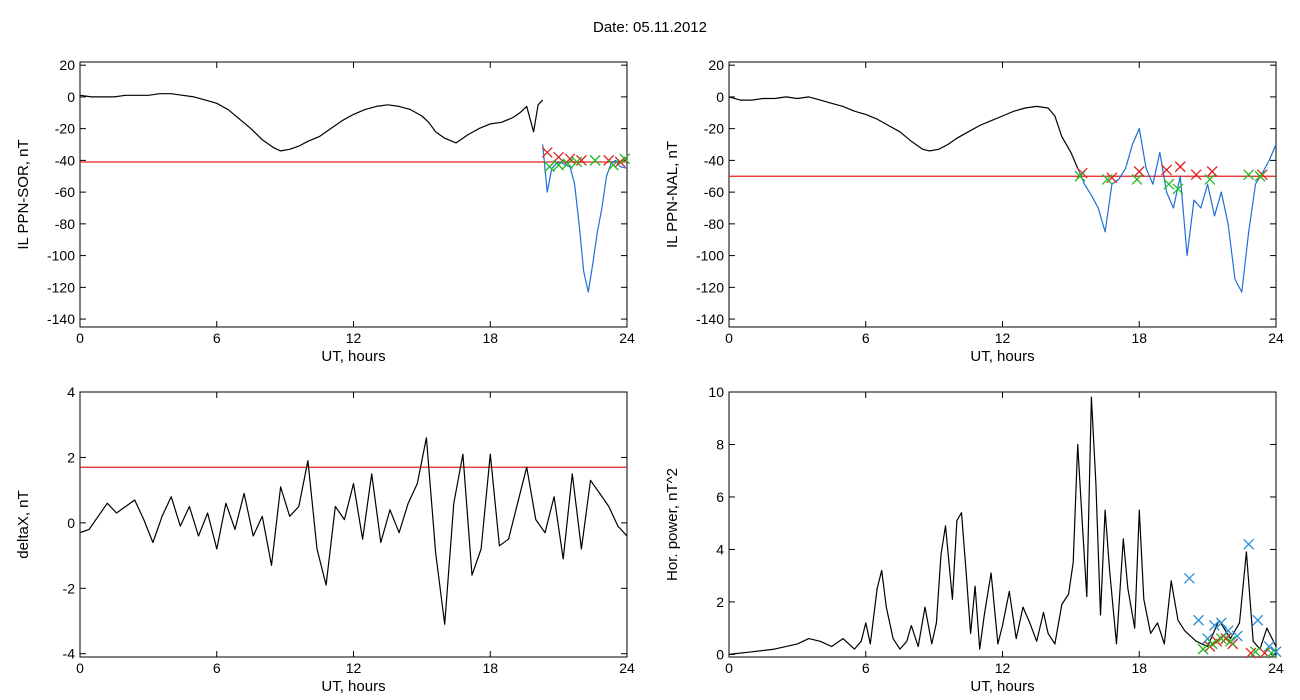  What do you see at coordinates (672, 194) in the screenshot?
I see `y-axis-label: IL PPN-NAL, nT` at bounding box center [672, 194].